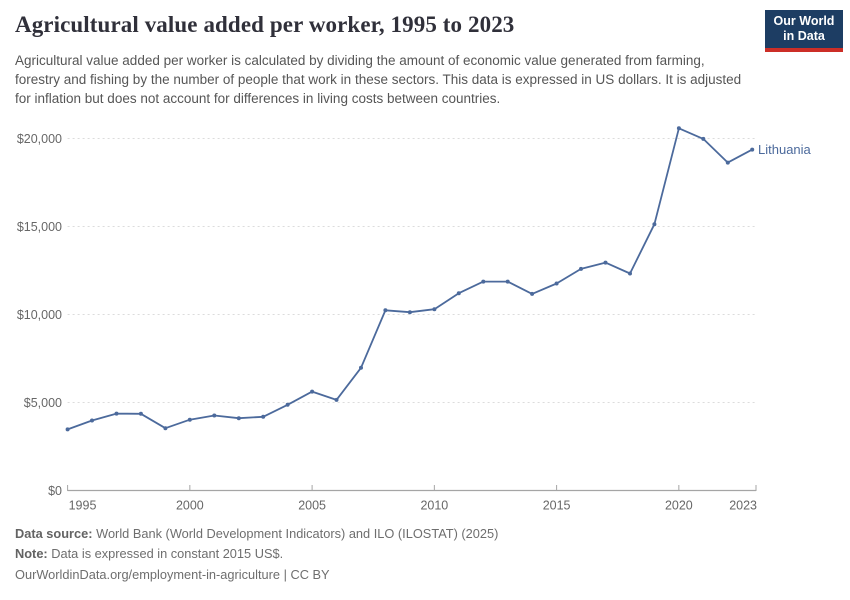 The width and height of the screenshot is (850, 600). Describe the element at coordinates (679, 506) in the screenshot. I see `x-axis-label: 2020` at that location.